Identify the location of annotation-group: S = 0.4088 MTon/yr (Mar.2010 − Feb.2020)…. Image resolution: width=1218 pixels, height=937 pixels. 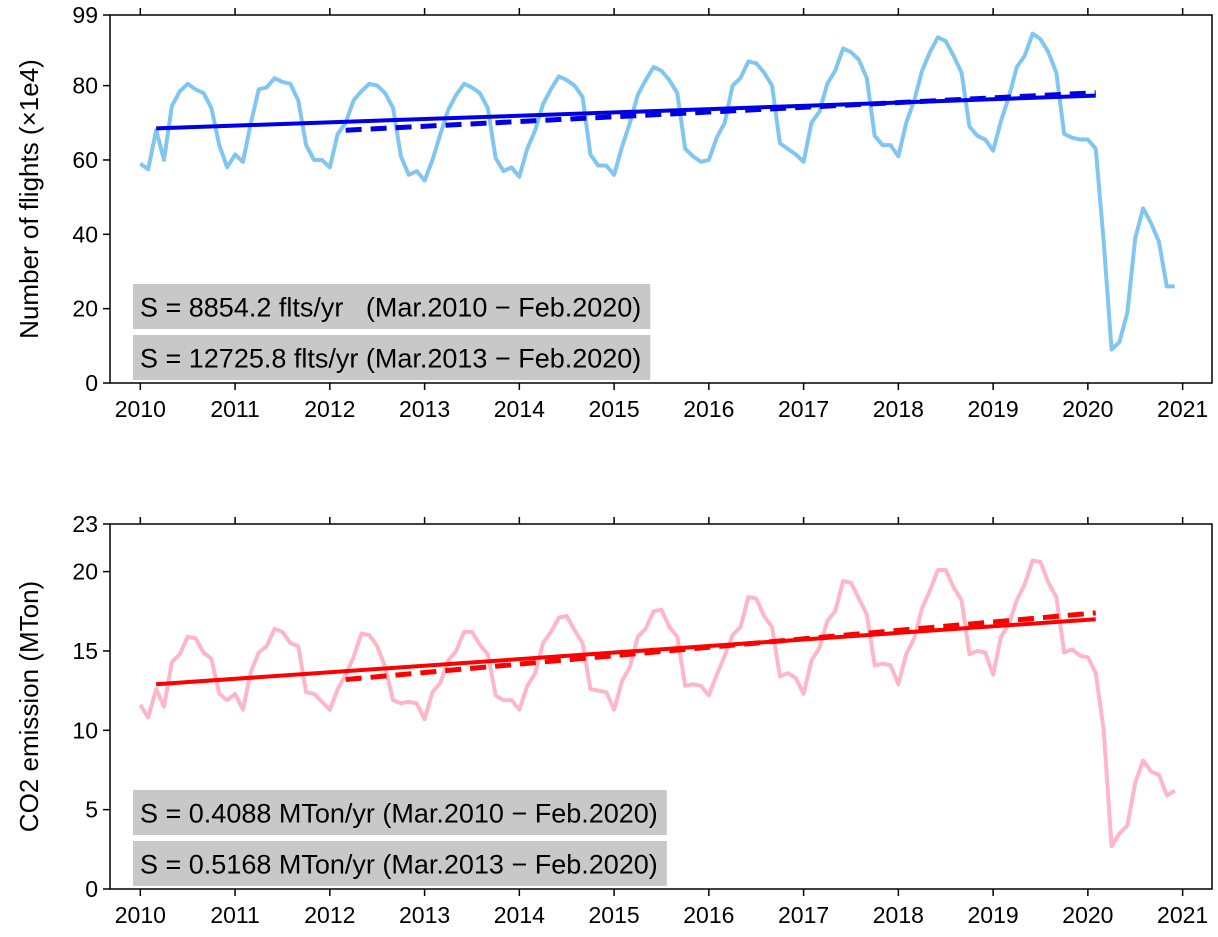
(400, 838).